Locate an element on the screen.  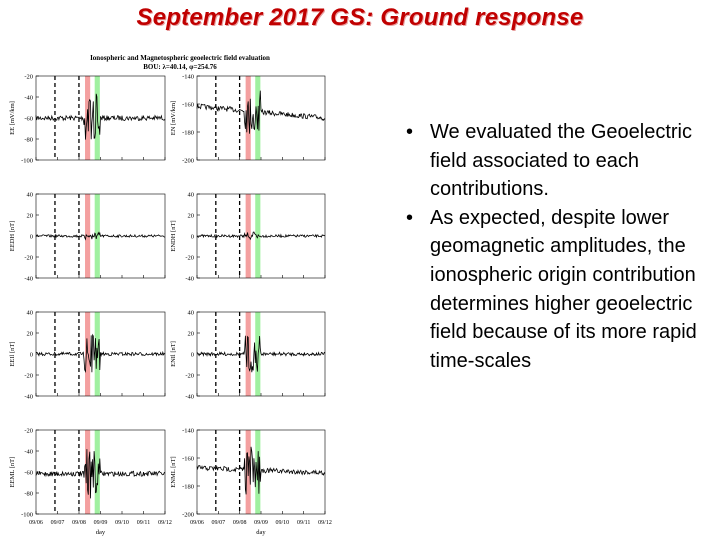
plot-panel: 40 20 0 -20 -40 ENIl [nT] is located at coordinates (248, 355).